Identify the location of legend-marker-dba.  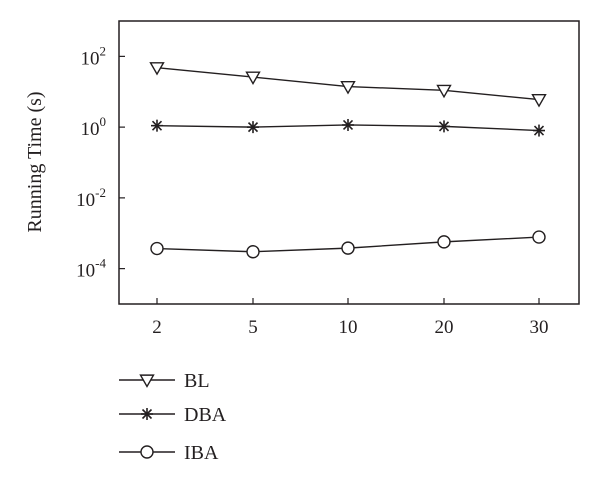
(147, 414).